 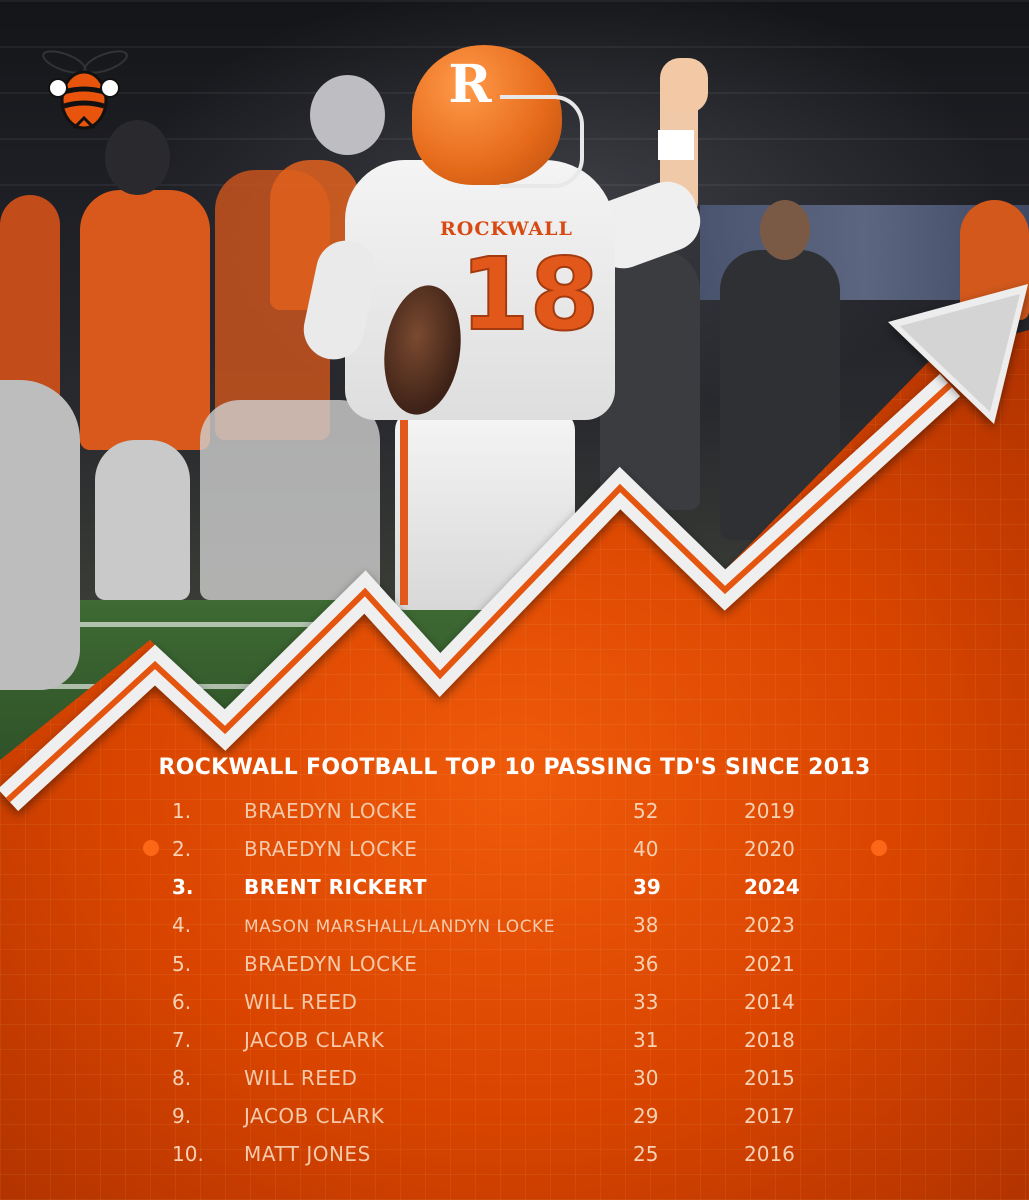 What do you see at coordinates (646, 1154) in the screenshot?
I see `touchdowns: 25` at bounding box center [646, 1154].